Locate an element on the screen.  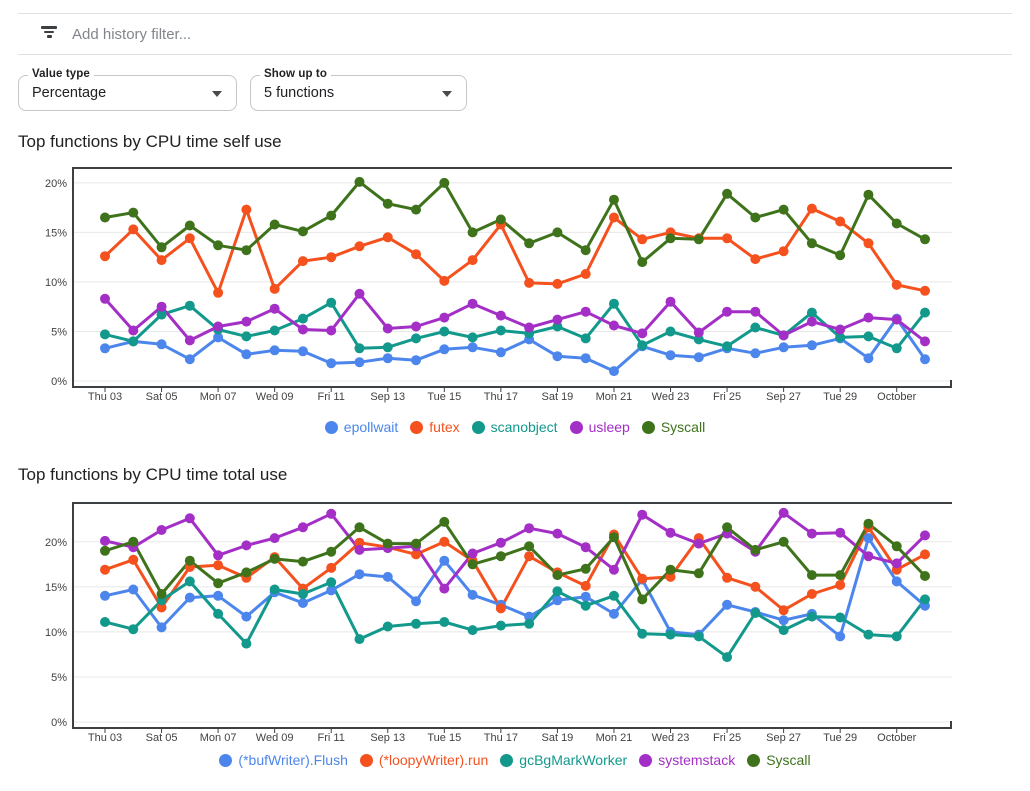
cpu-self-chart-legend: epollwait futex scanobject usleep Syscall is located at coordinates (515, 427).